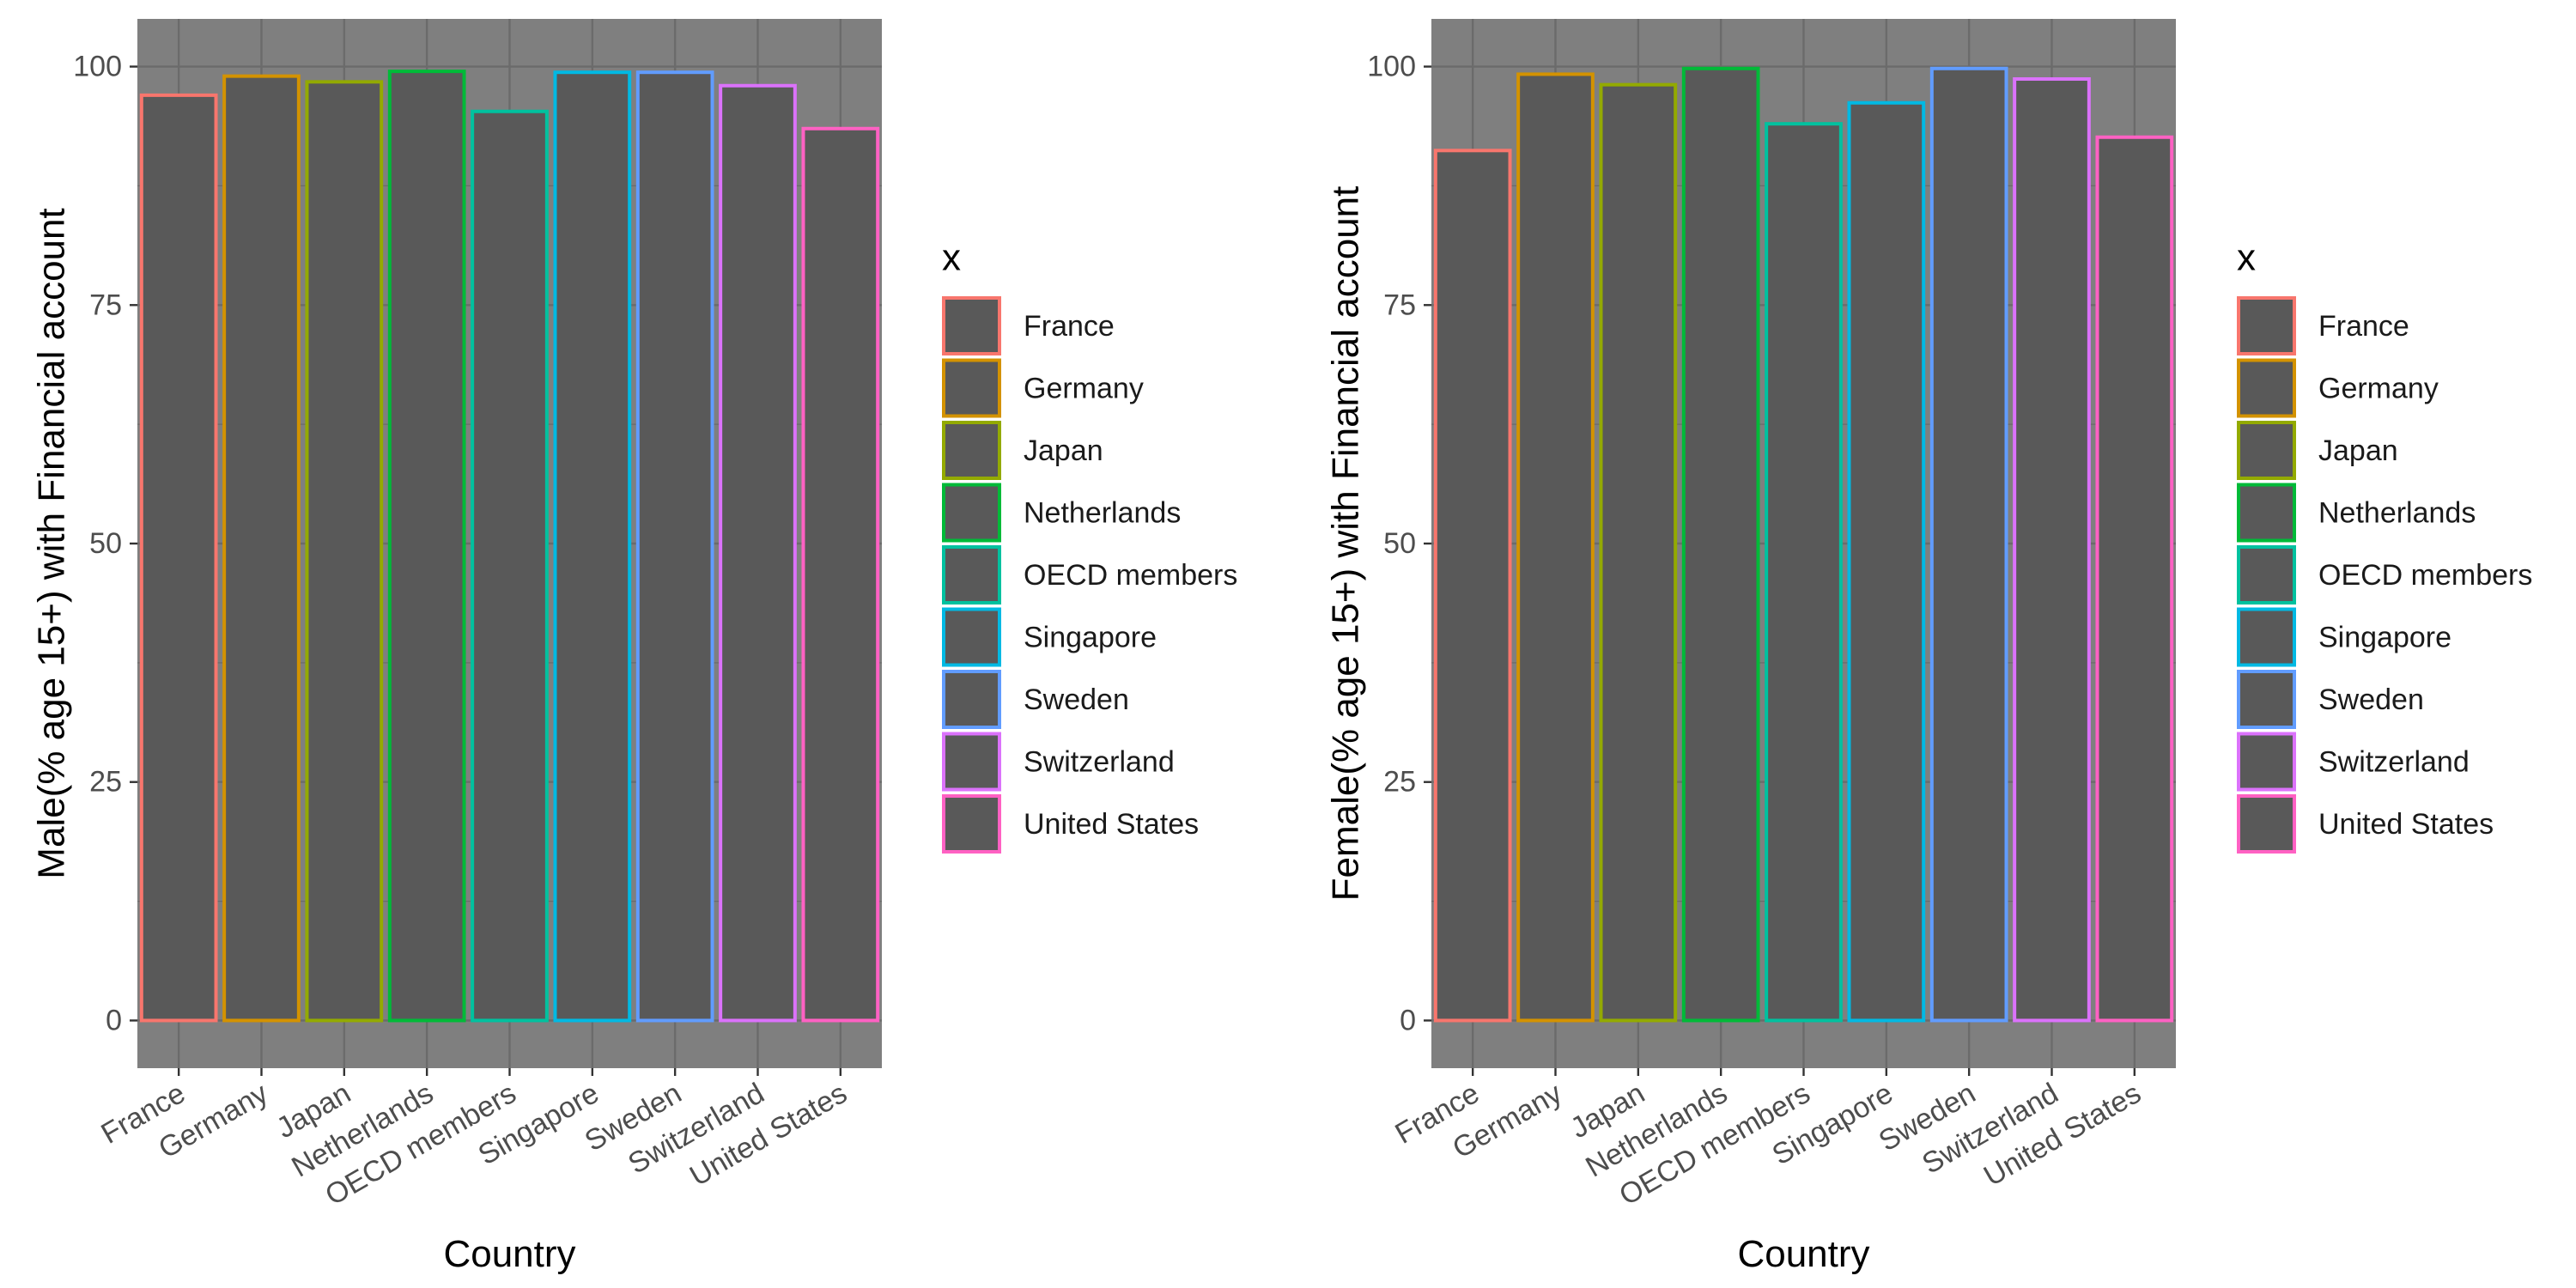 The height and width of the screenshot is (1288, 2576). What do you see at coordinates (1346, 544) in the screenshot?
I see `y-axis-title: Female(% age 15+) with Financial account` at bounding box center [1346, 544].